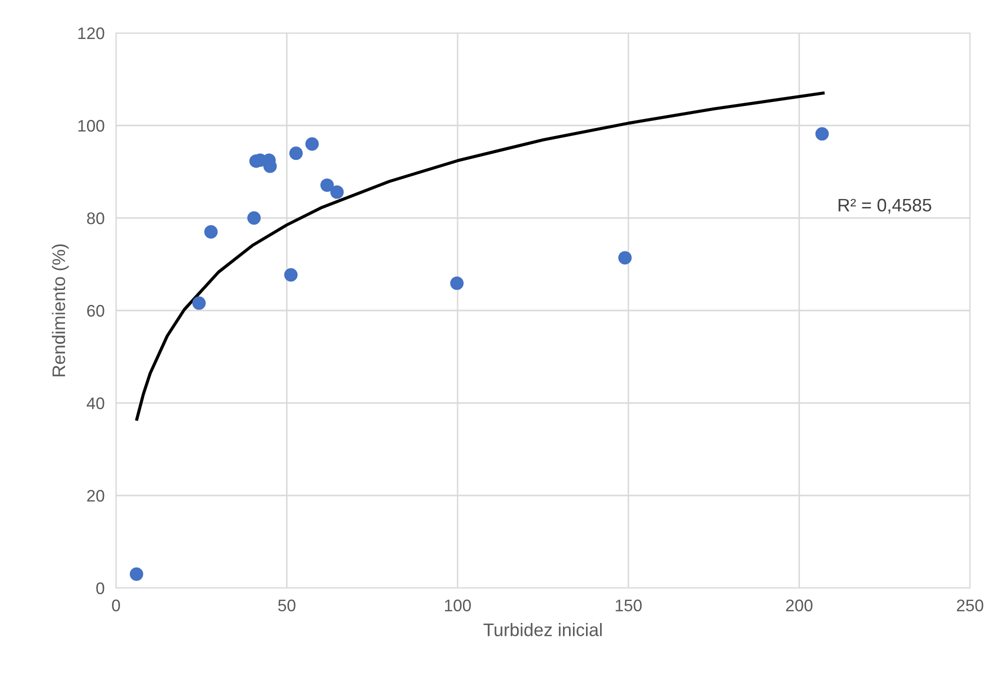  What do you see at coordinates (95, 403) in the screenshot?
I see `y-tick-label: 40` at bounding box center [95, 403].